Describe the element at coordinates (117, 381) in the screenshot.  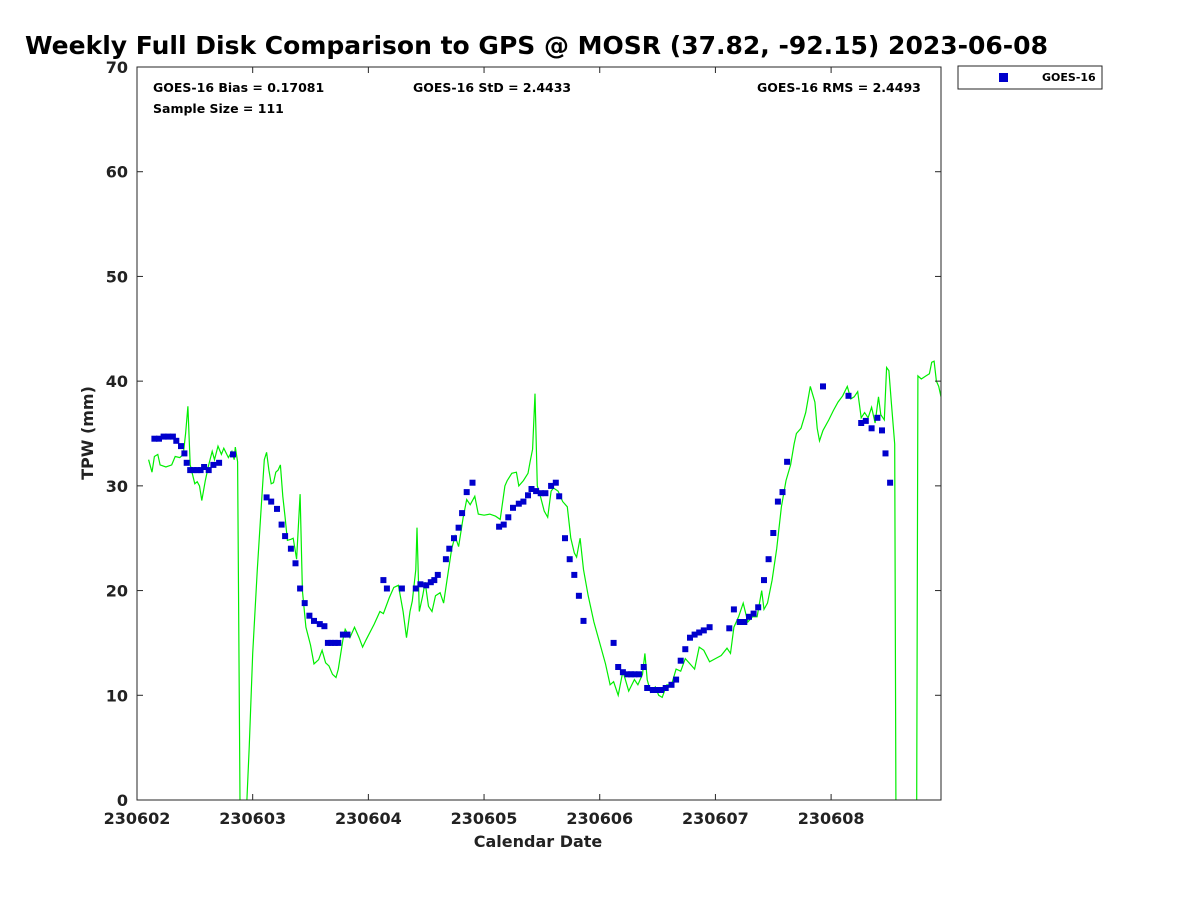
I see `y-tick-label: 40` at that location.